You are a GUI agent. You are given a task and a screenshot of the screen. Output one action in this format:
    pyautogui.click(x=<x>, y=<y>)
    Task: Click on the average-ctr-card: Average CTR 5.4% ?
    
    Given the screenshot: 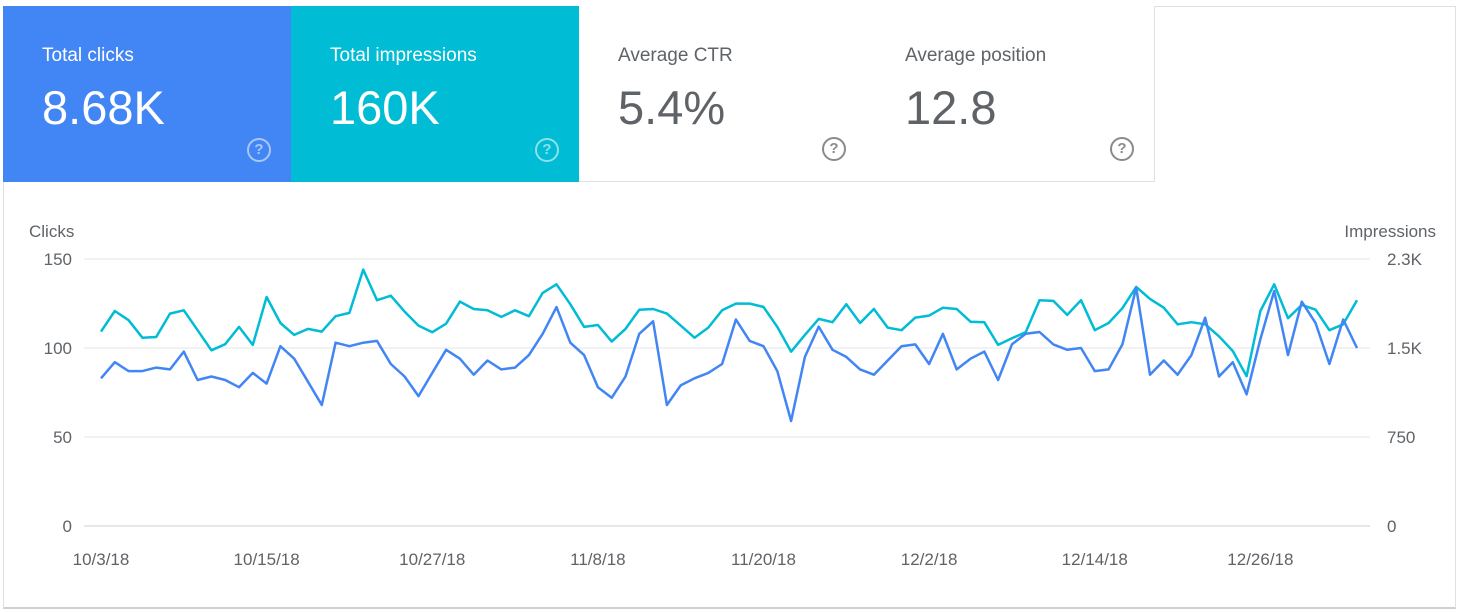 What is the action you would take?
    pyautogui.click(x=723, y=94)
    